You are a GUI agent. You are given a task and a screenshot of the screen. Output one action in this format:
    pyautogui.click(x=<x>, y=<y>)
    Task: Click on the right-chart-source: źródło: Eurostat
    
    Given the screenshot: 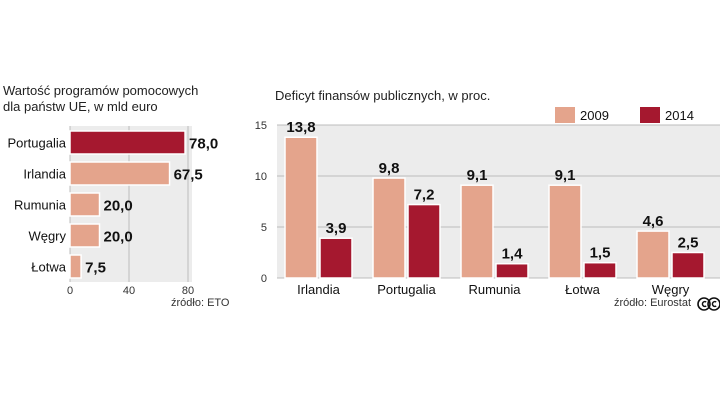 What is the action you would take?
    pyautogui.click(x=653, y=303)
    